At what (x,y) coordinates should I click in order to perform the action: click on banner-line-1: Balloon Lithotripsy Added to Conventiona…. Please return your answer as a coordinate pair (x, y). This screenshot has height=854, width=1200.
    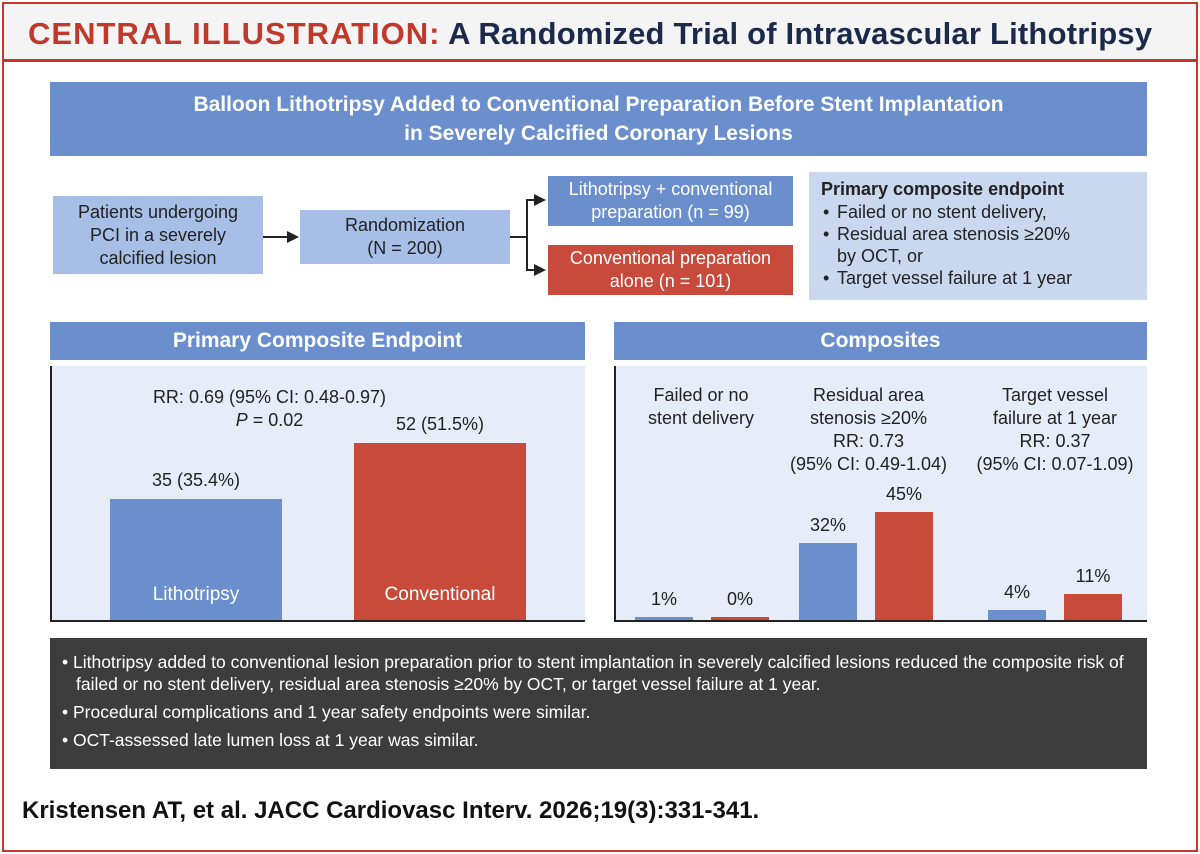
    Looking at the image, I should click on (598, 104).